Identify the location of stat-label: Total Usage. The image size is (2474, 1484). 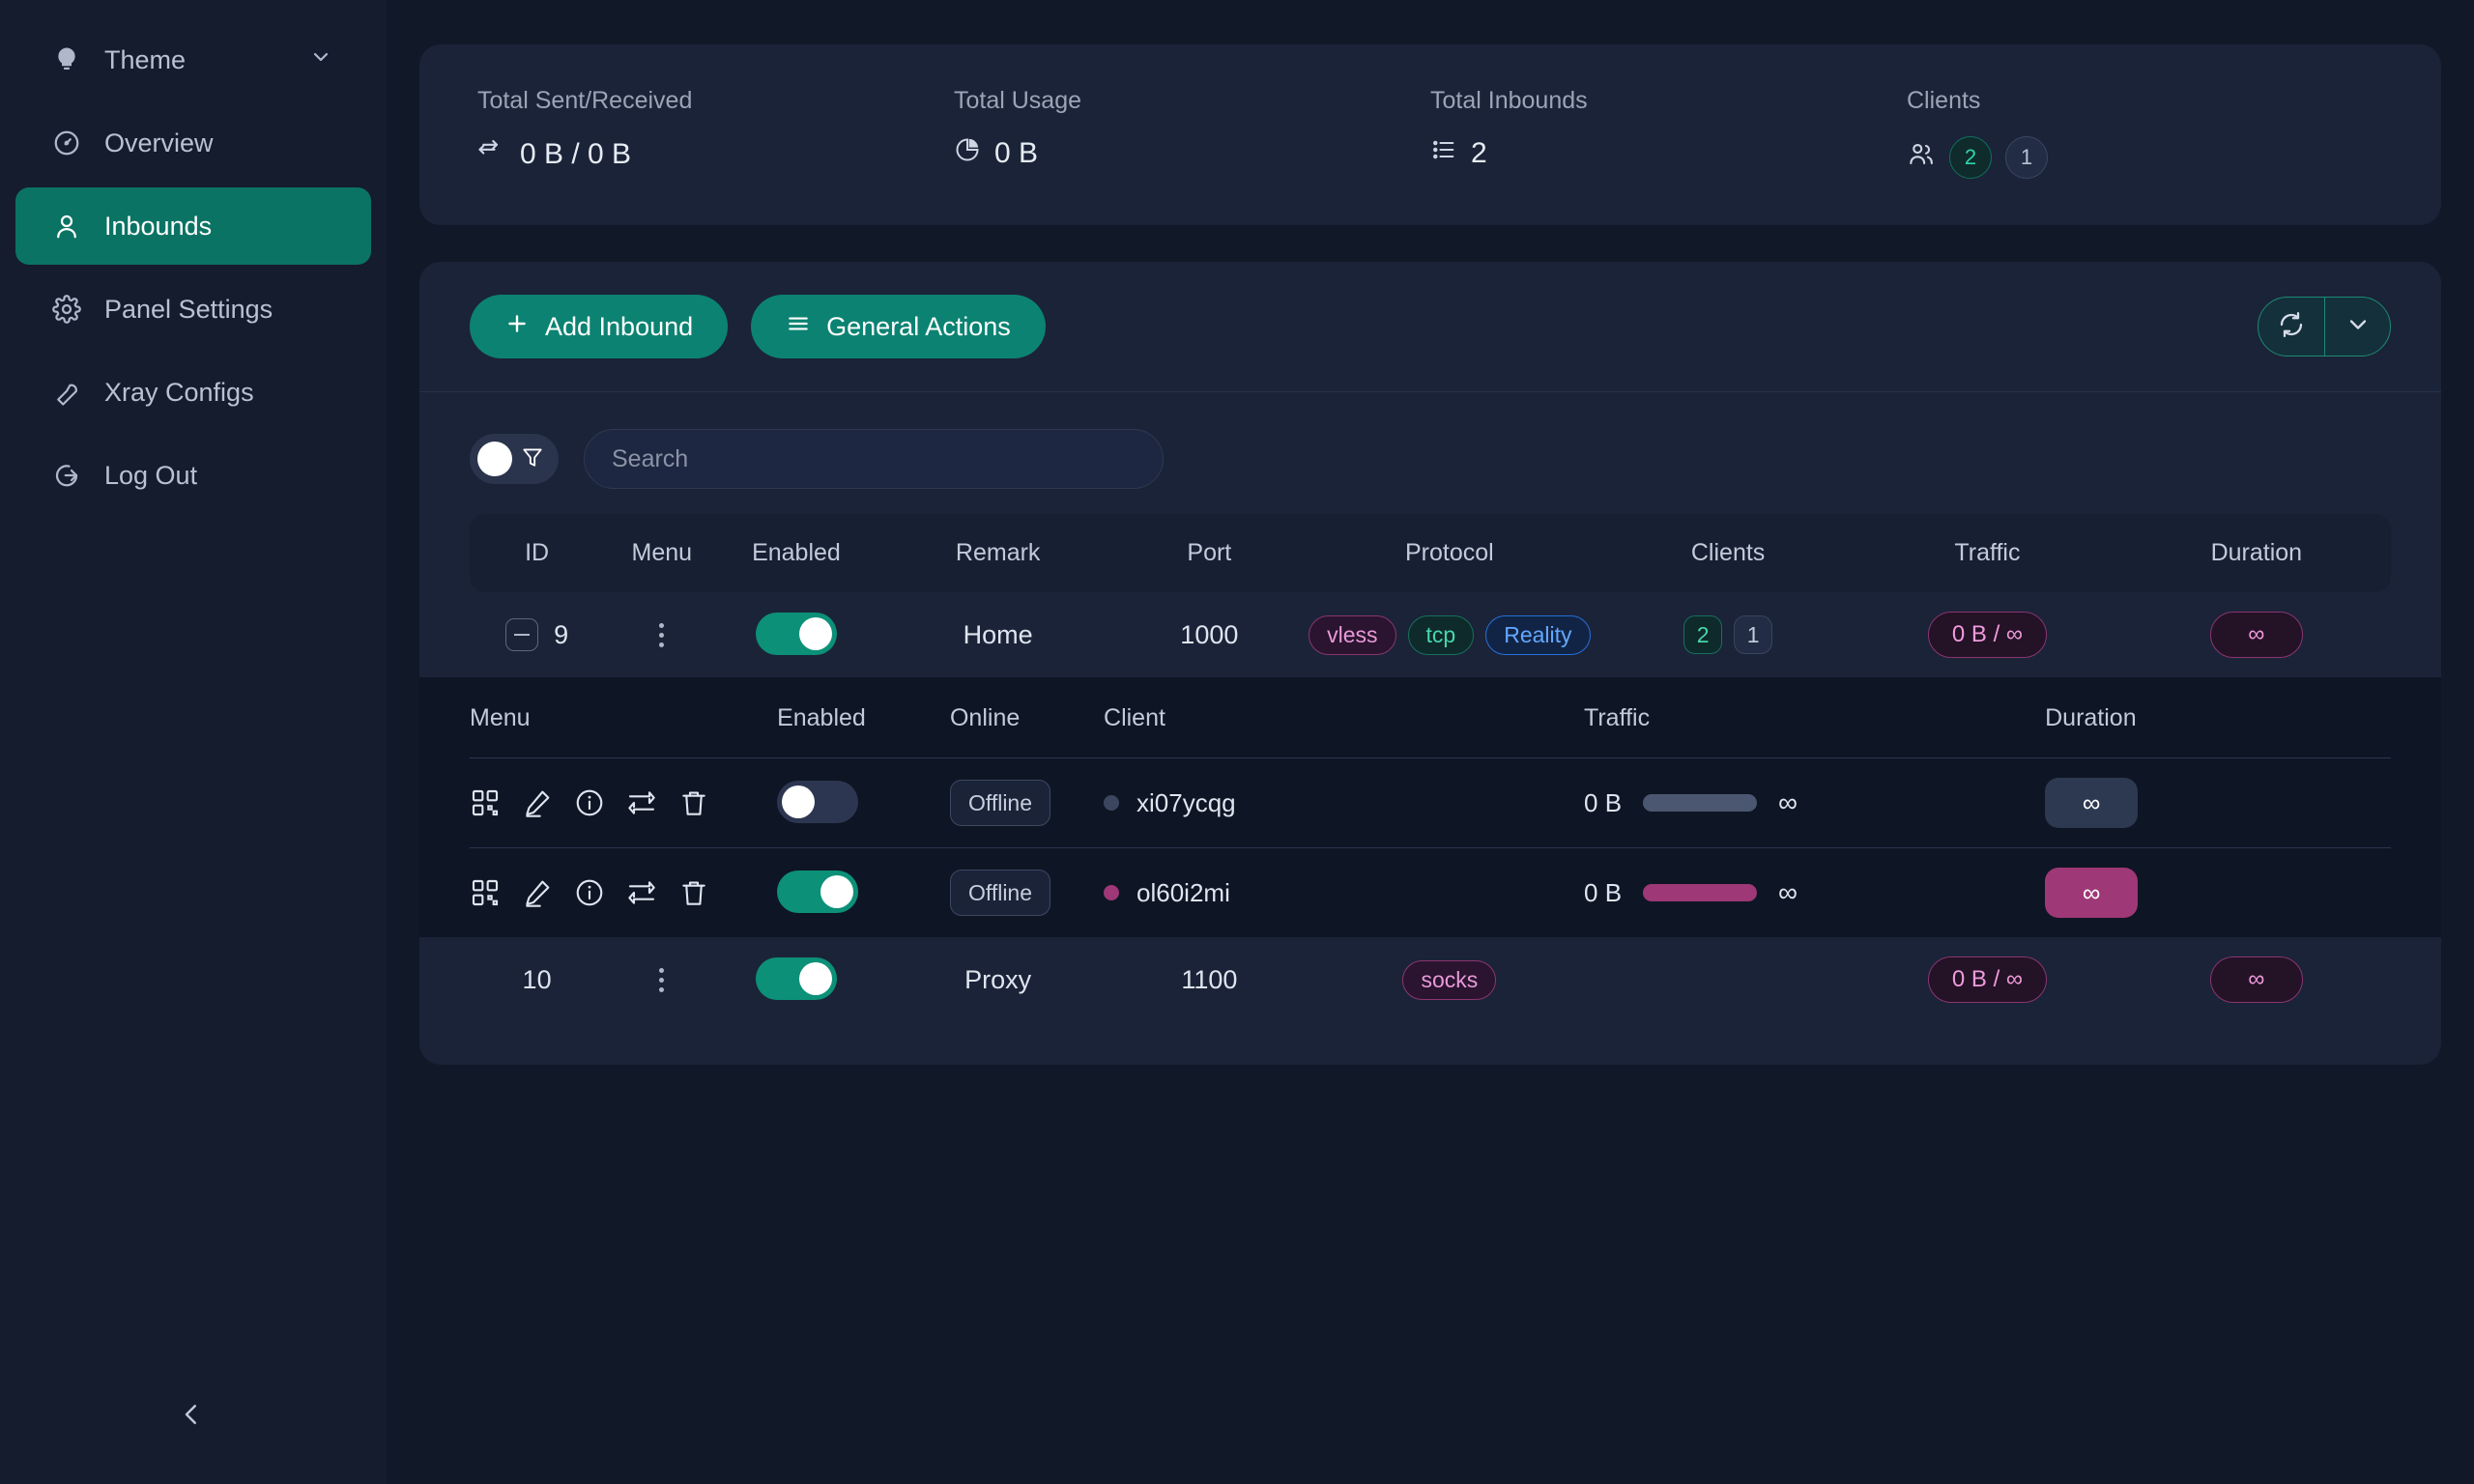
(1018, 100).